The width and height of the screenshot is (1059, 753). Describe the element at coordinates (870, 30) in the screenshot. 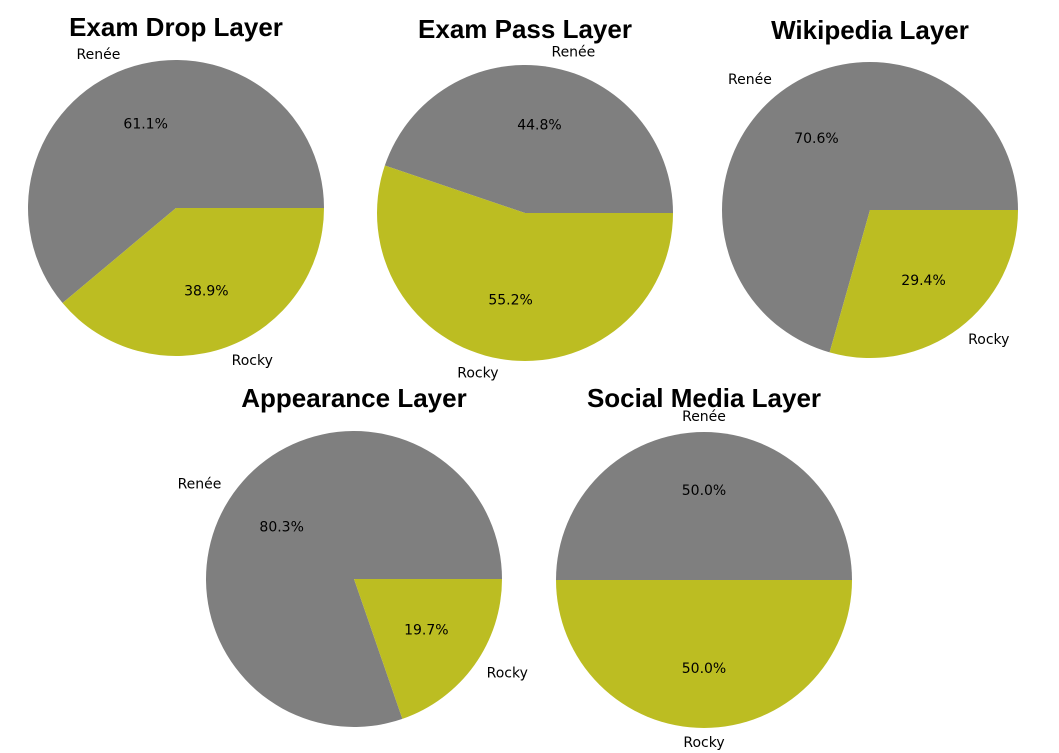

I see `chart-title: Wikipedia Layer` at that location.